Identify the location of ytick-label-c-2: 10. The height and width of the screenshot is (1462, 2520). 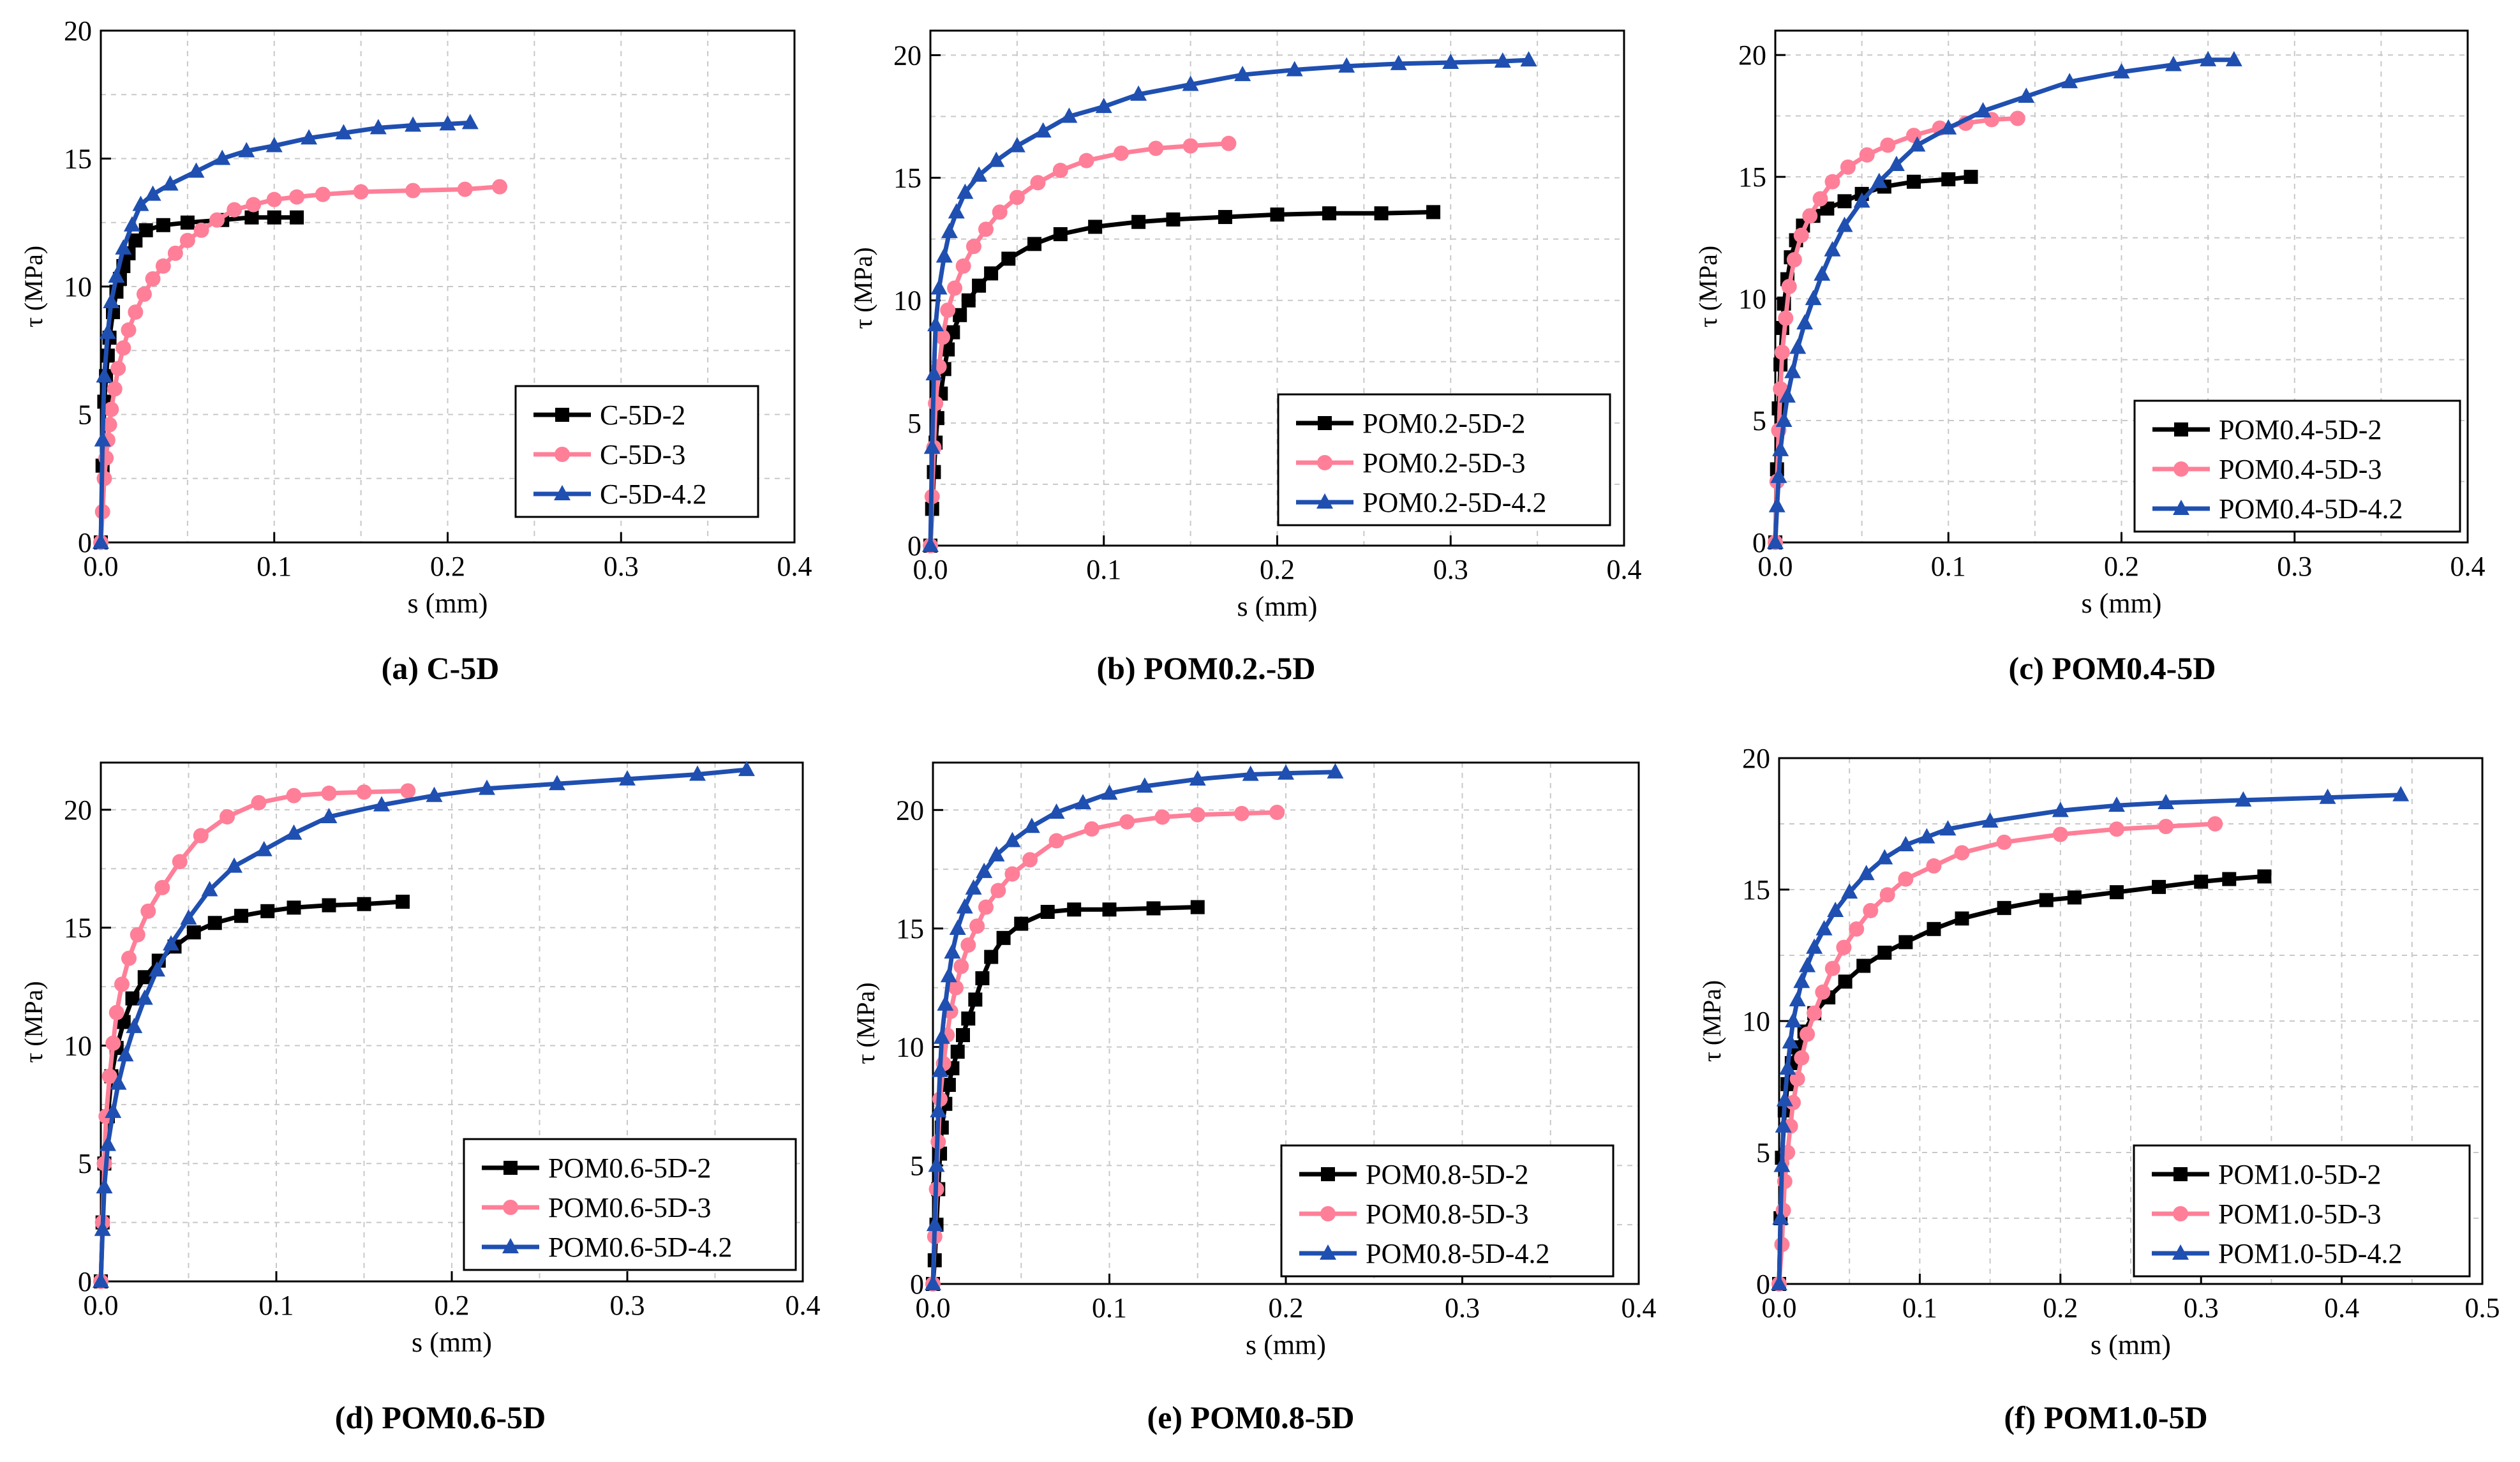
(1752, 299).